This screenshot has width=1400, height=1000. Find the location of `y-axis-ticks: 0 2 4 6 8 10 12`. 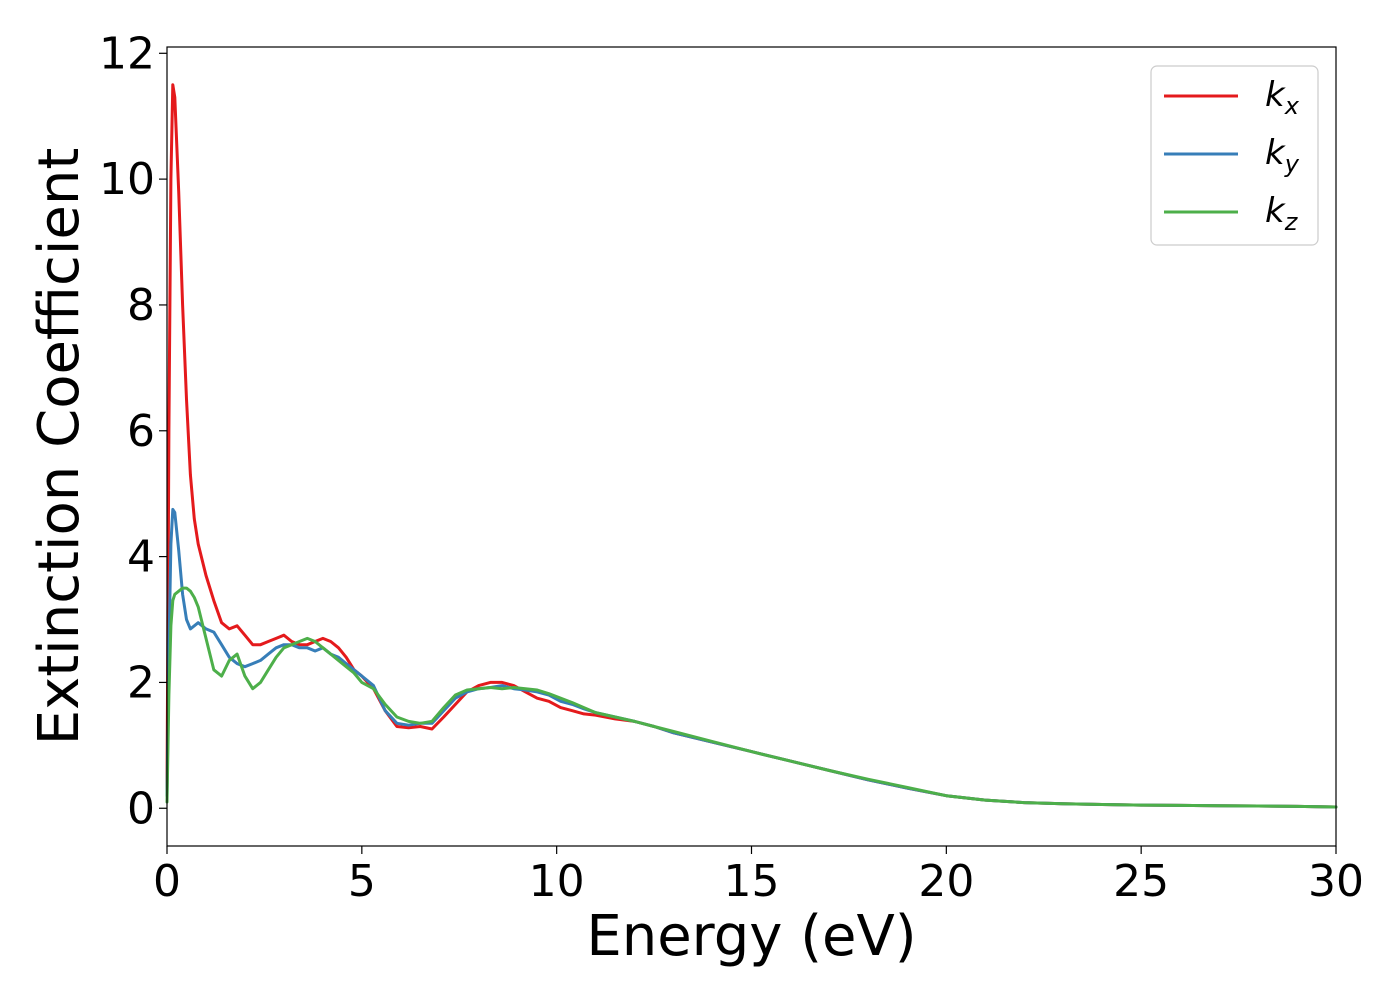

y-axis-ticks: 0 2 4 6 8 10 12 is located at coordinates (133, 431).